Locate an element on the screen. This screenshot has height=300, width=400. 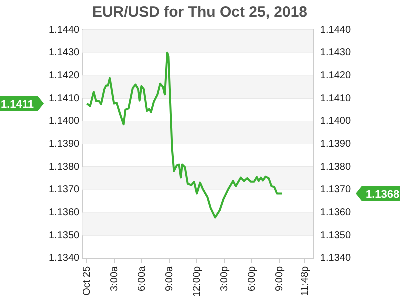
y-tick-label: 1.1360 is located at coordinates (64, 212).